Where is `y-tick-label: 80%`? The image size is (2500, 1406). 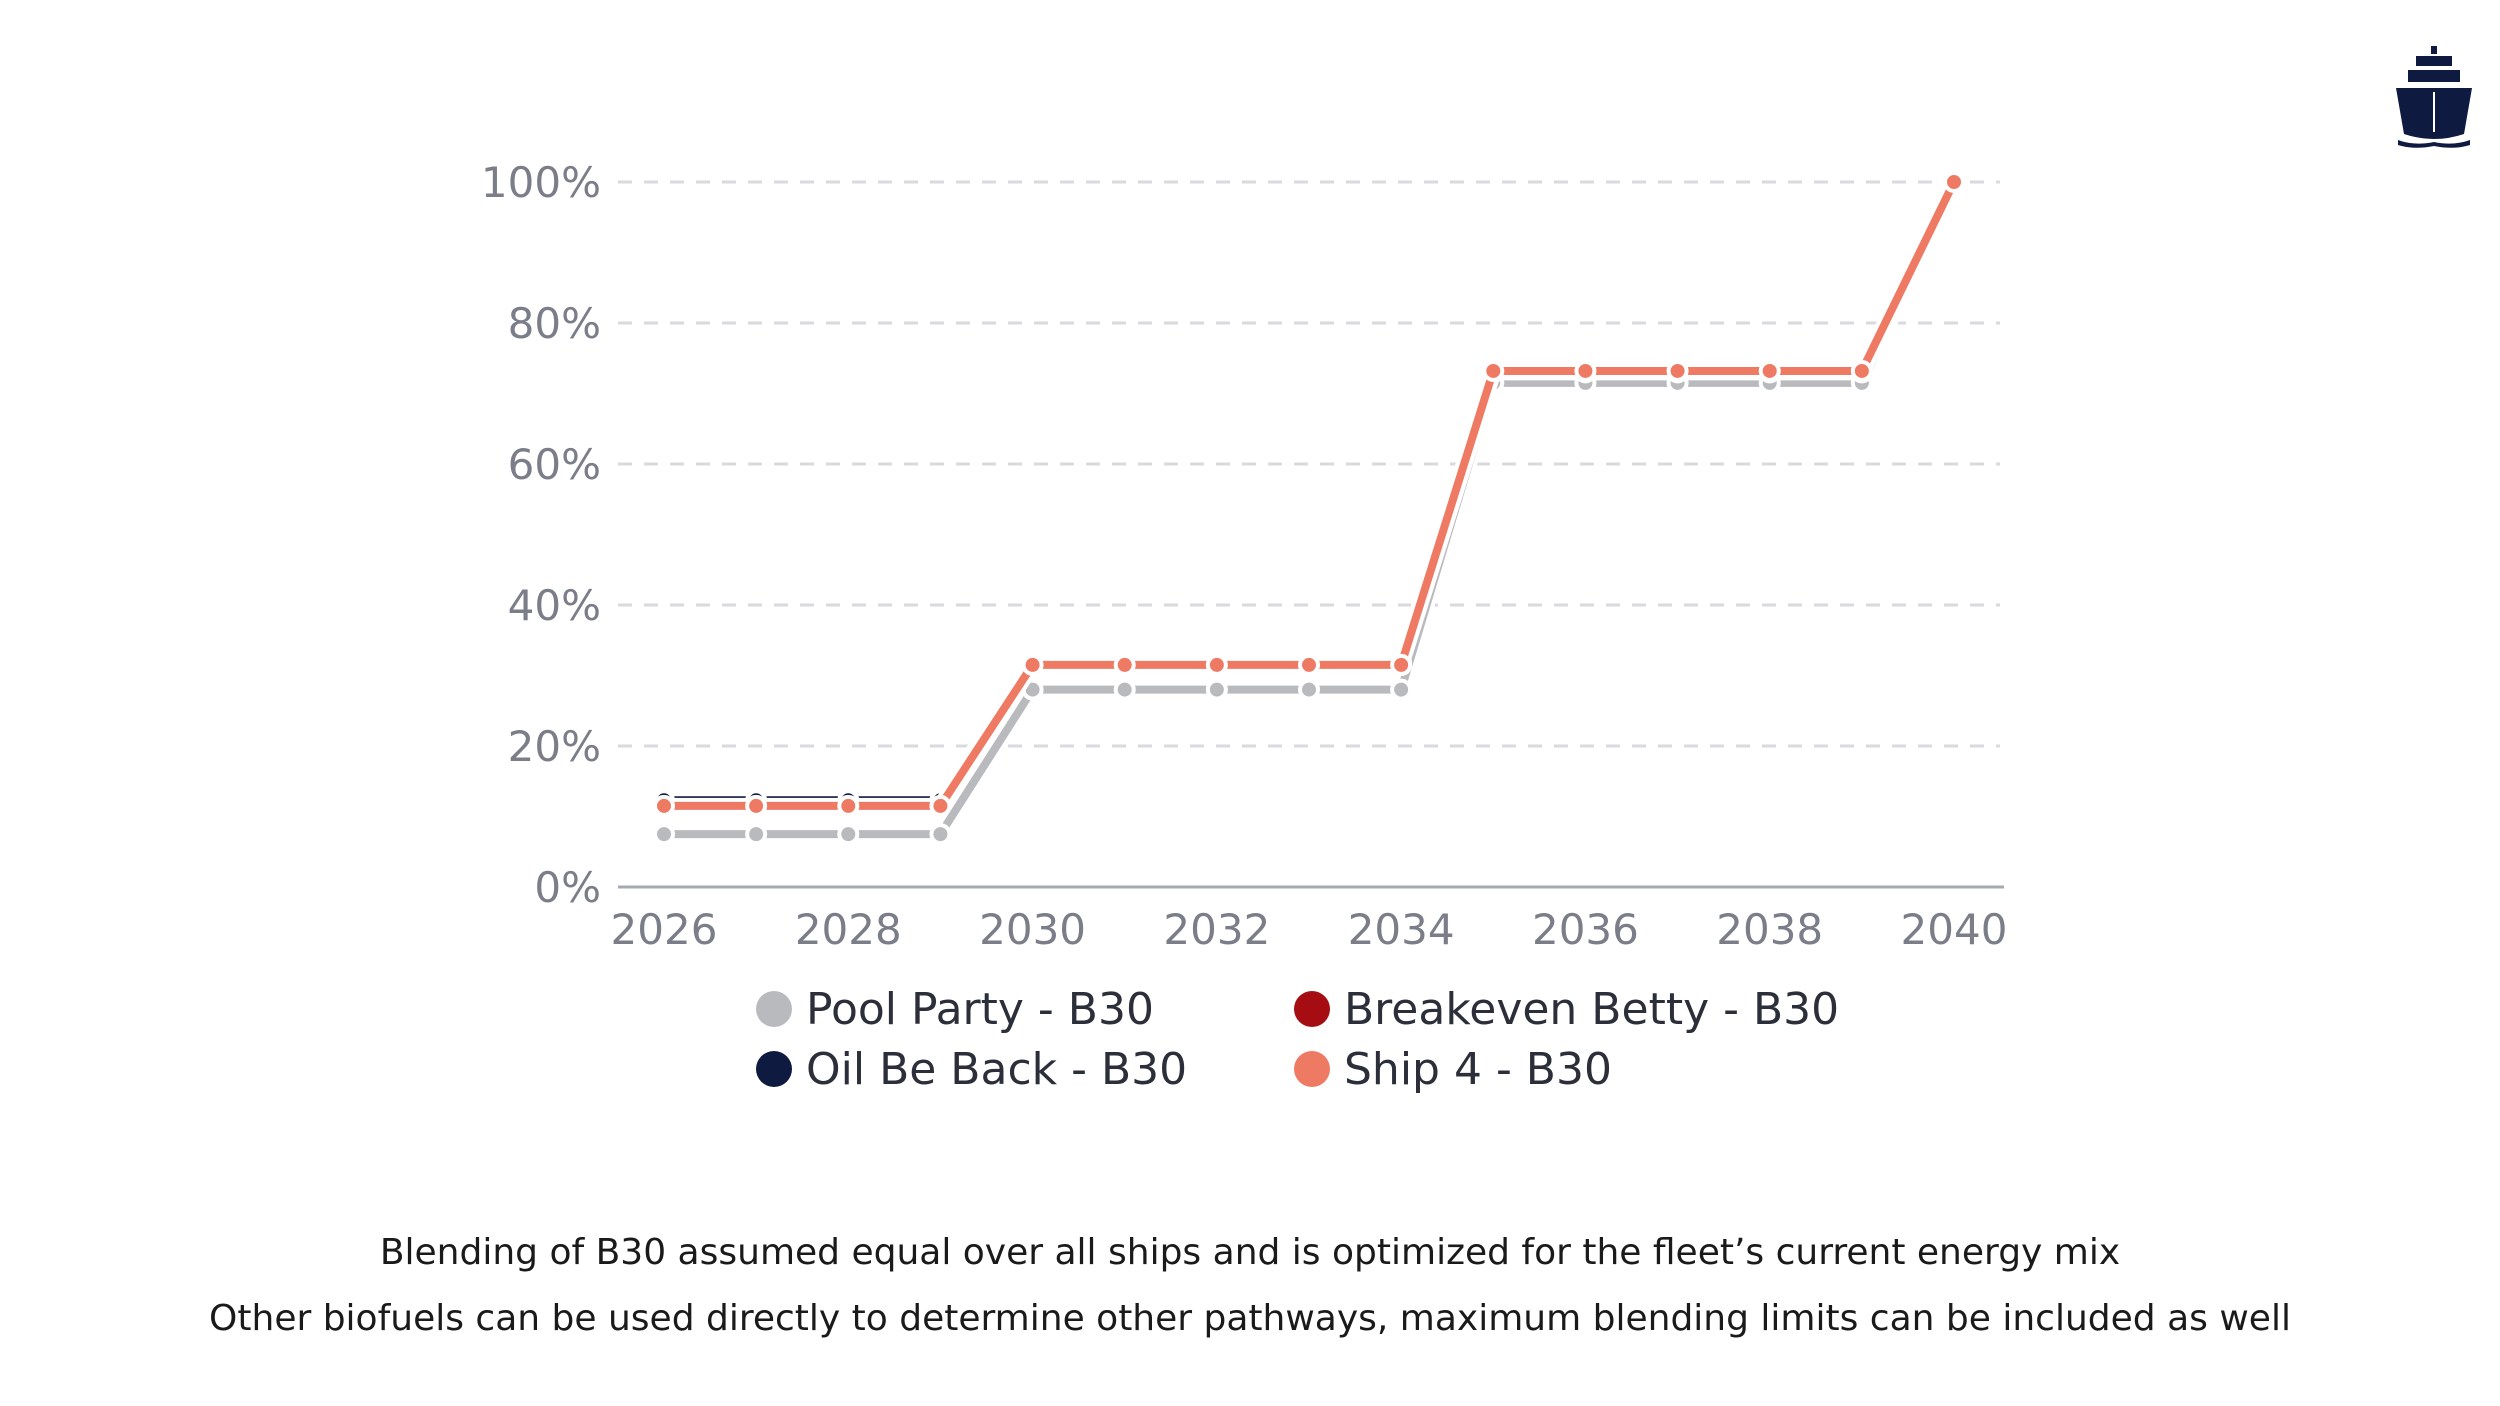 y-tick-label: 80% is located at coordinates (554, 323).